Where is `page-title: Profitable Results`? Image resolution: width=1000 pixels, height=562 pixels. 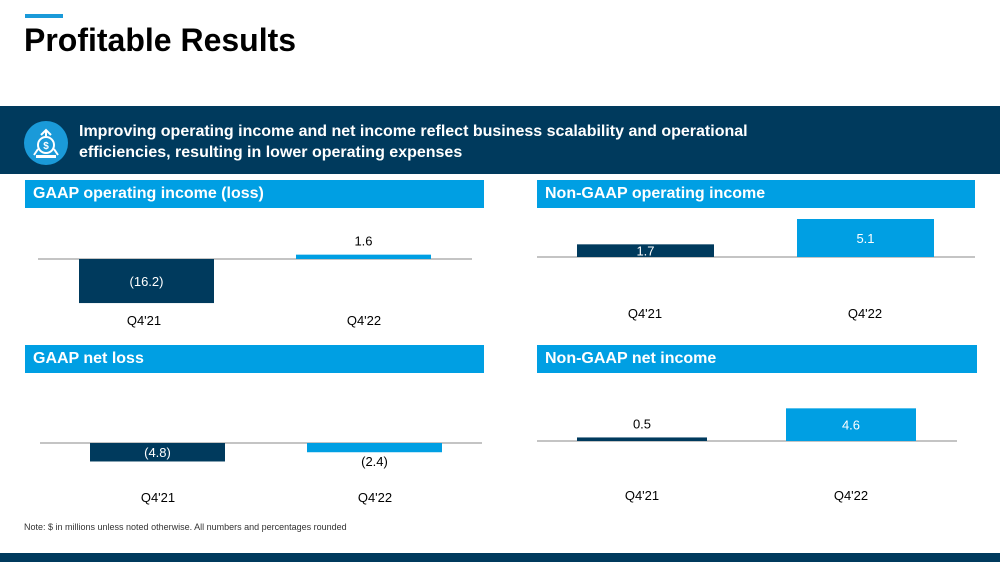
page-title: Profitable Results is located at coordinates (160, 40).